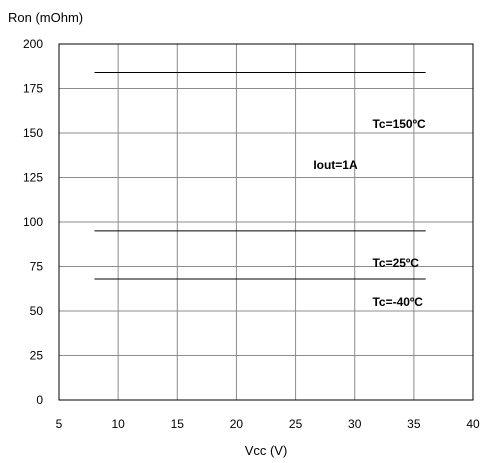 The image size is (488, 463). Describe the element at coordinates (355, 424) in the screenshot. I see `x-tick-label-30: 30` at that location.